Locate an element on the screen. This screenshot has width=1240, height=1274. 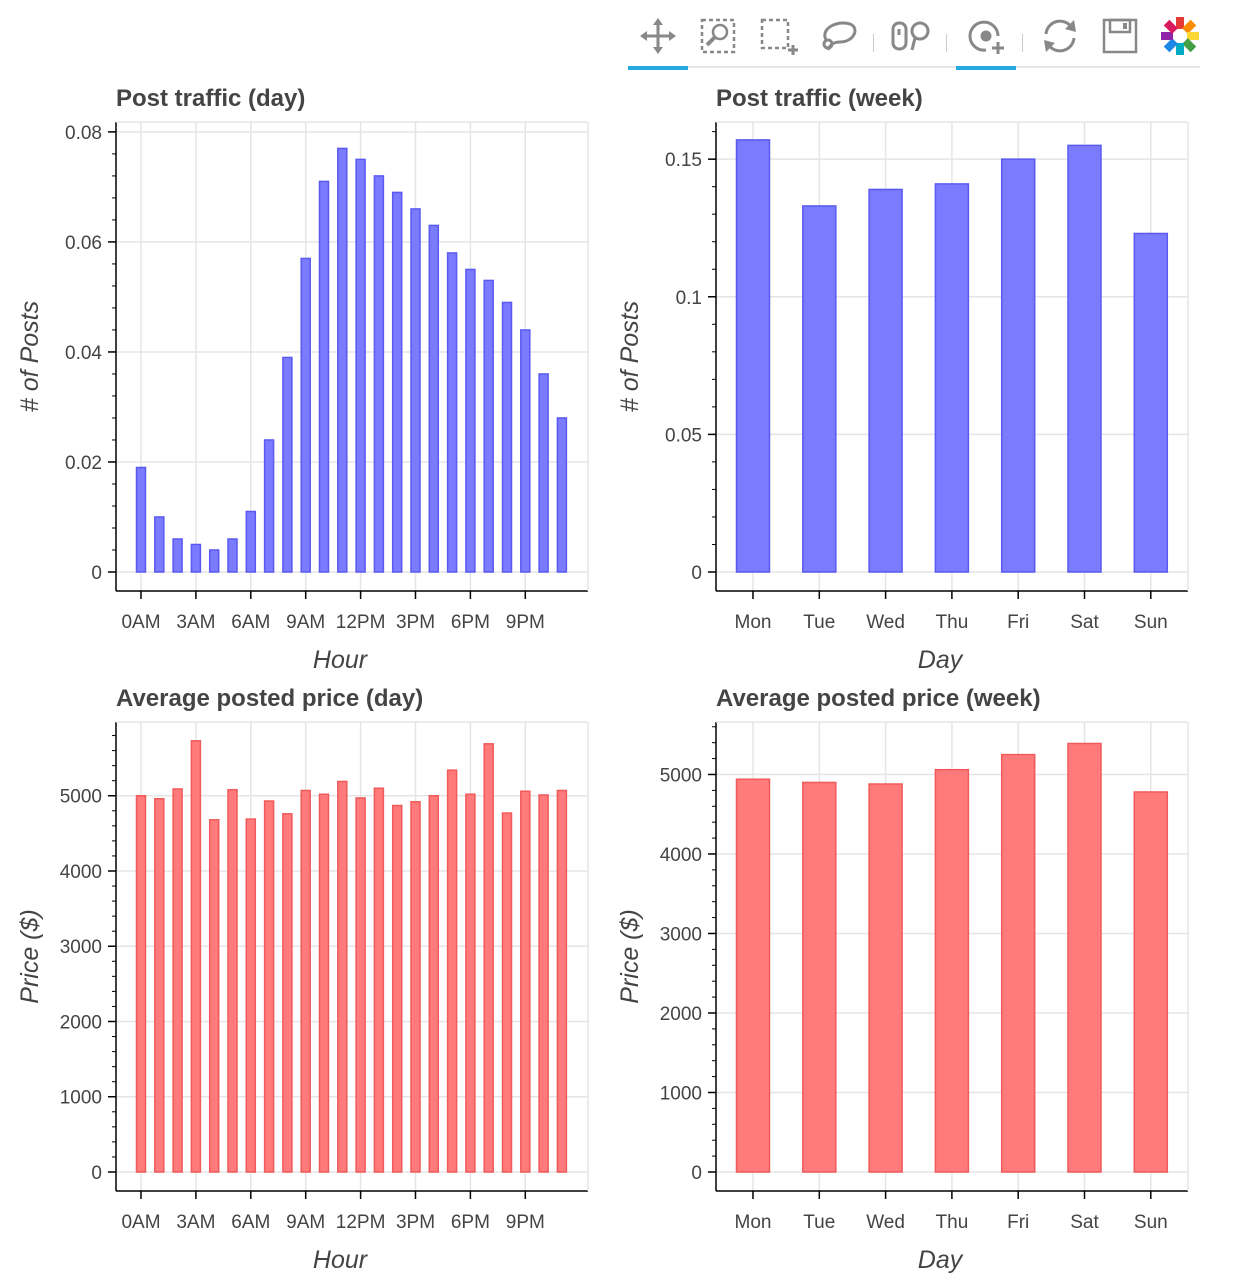
x-tick-label: 9PM is located at coordinates (525, 1222).